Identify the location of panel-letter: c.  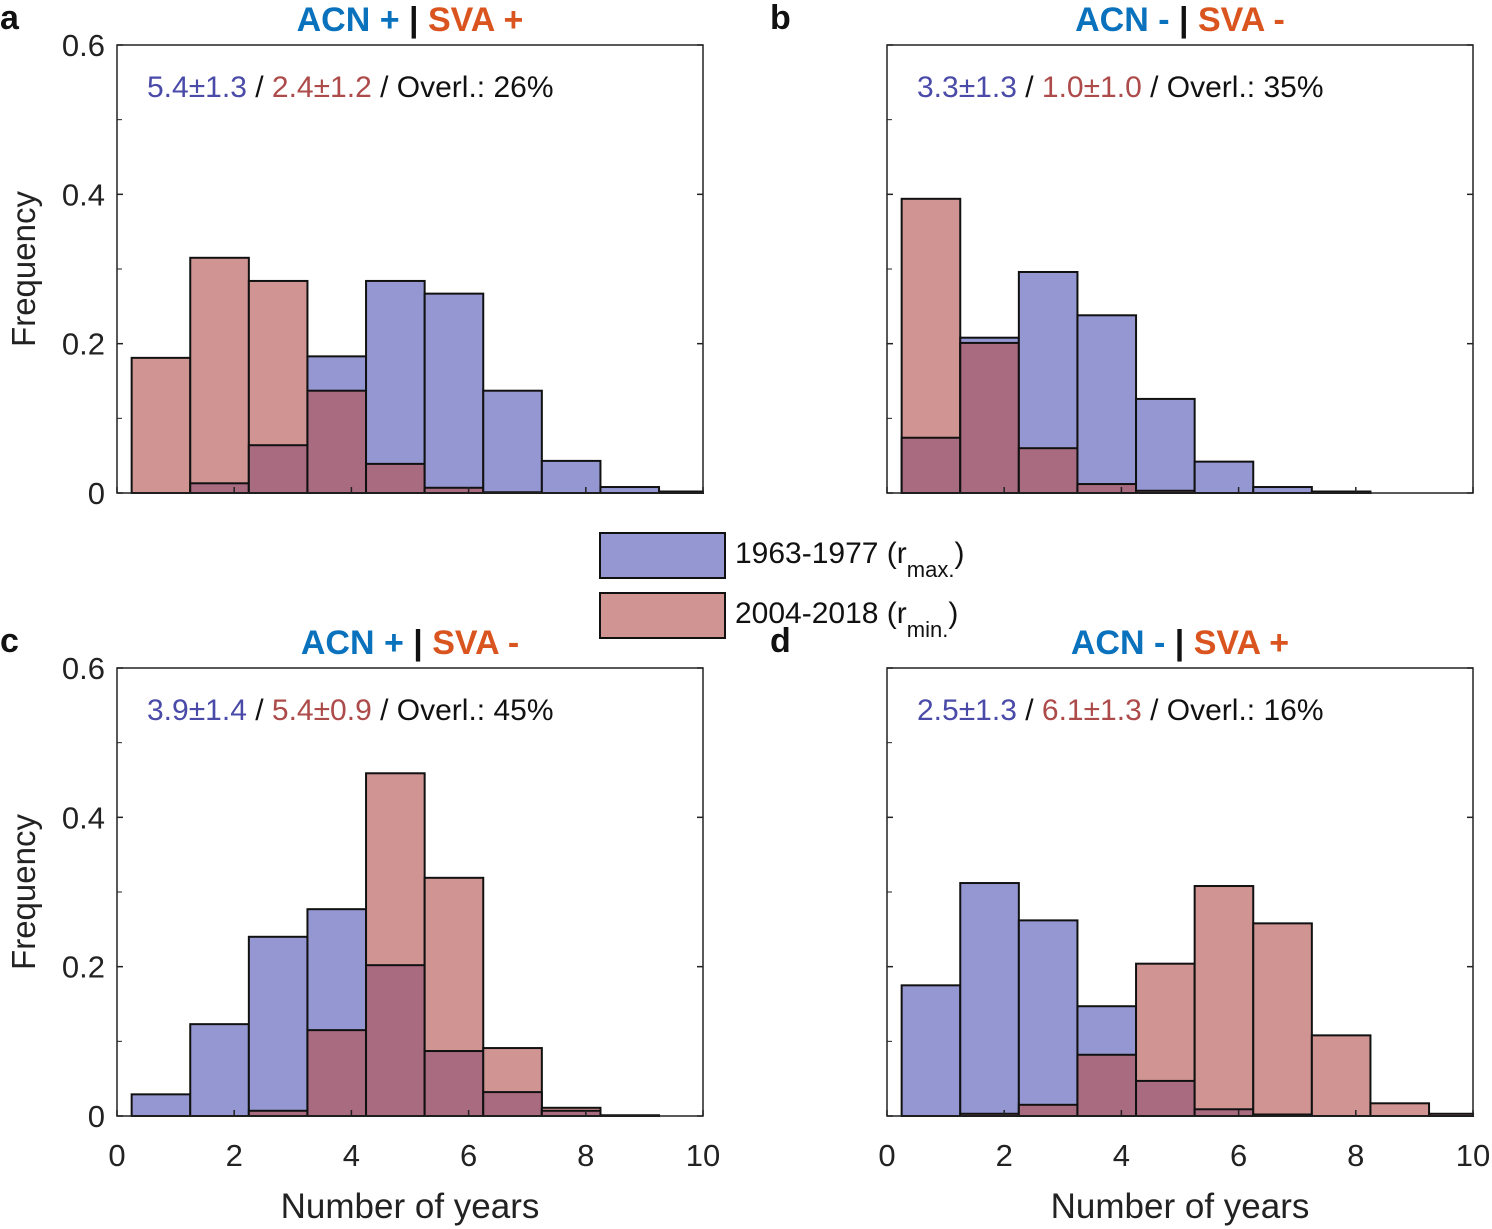
(9, 641).